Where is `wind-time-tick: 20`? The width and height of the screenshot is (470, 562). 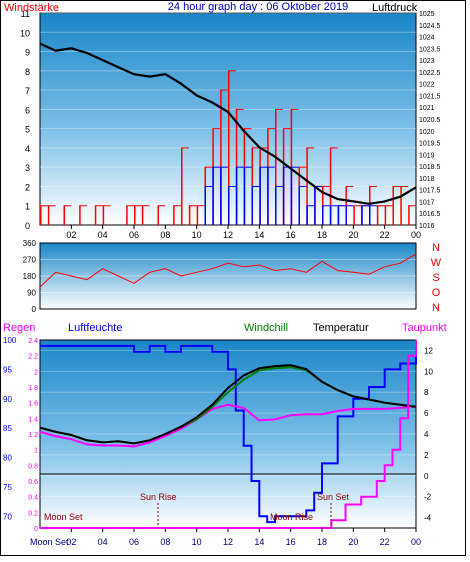
wind-time-tick: 20 is located at coordinates (353, 235).